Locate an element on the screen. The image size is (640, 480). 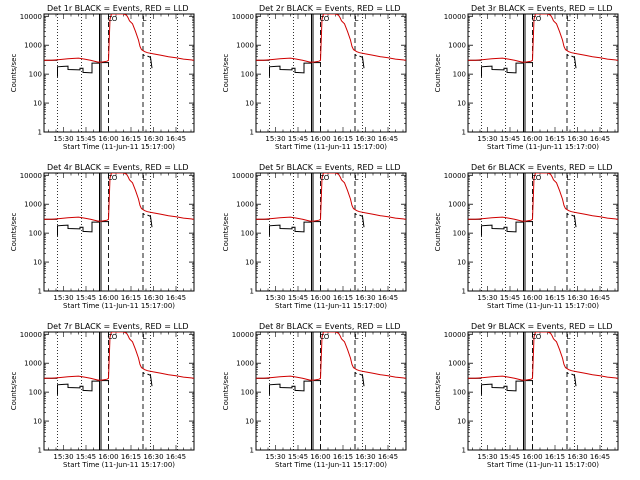
panel-title: Det 1r BLACK = Events, RED = LLD is located at coordinates (118, 8).